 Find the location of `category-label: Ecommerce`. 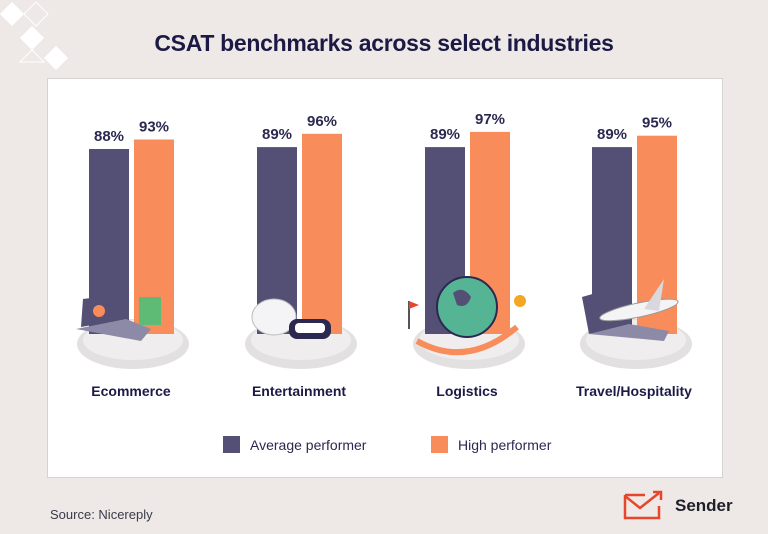

category-label: Ecommerce is located at coordinates (131, 391).